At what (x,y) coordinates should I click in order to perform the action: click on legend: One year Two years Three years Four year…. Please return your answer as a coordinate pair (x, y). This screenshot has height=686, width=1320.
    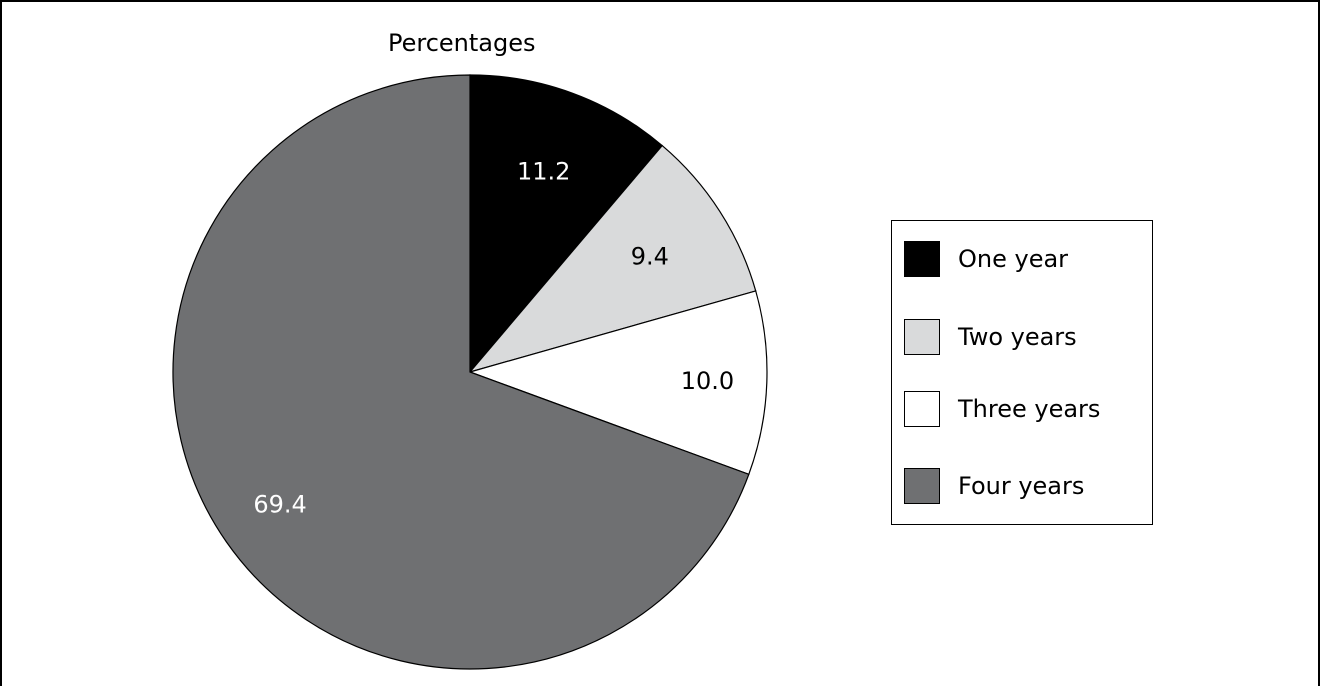
    Looking at the image, I should click on (1022, 372).